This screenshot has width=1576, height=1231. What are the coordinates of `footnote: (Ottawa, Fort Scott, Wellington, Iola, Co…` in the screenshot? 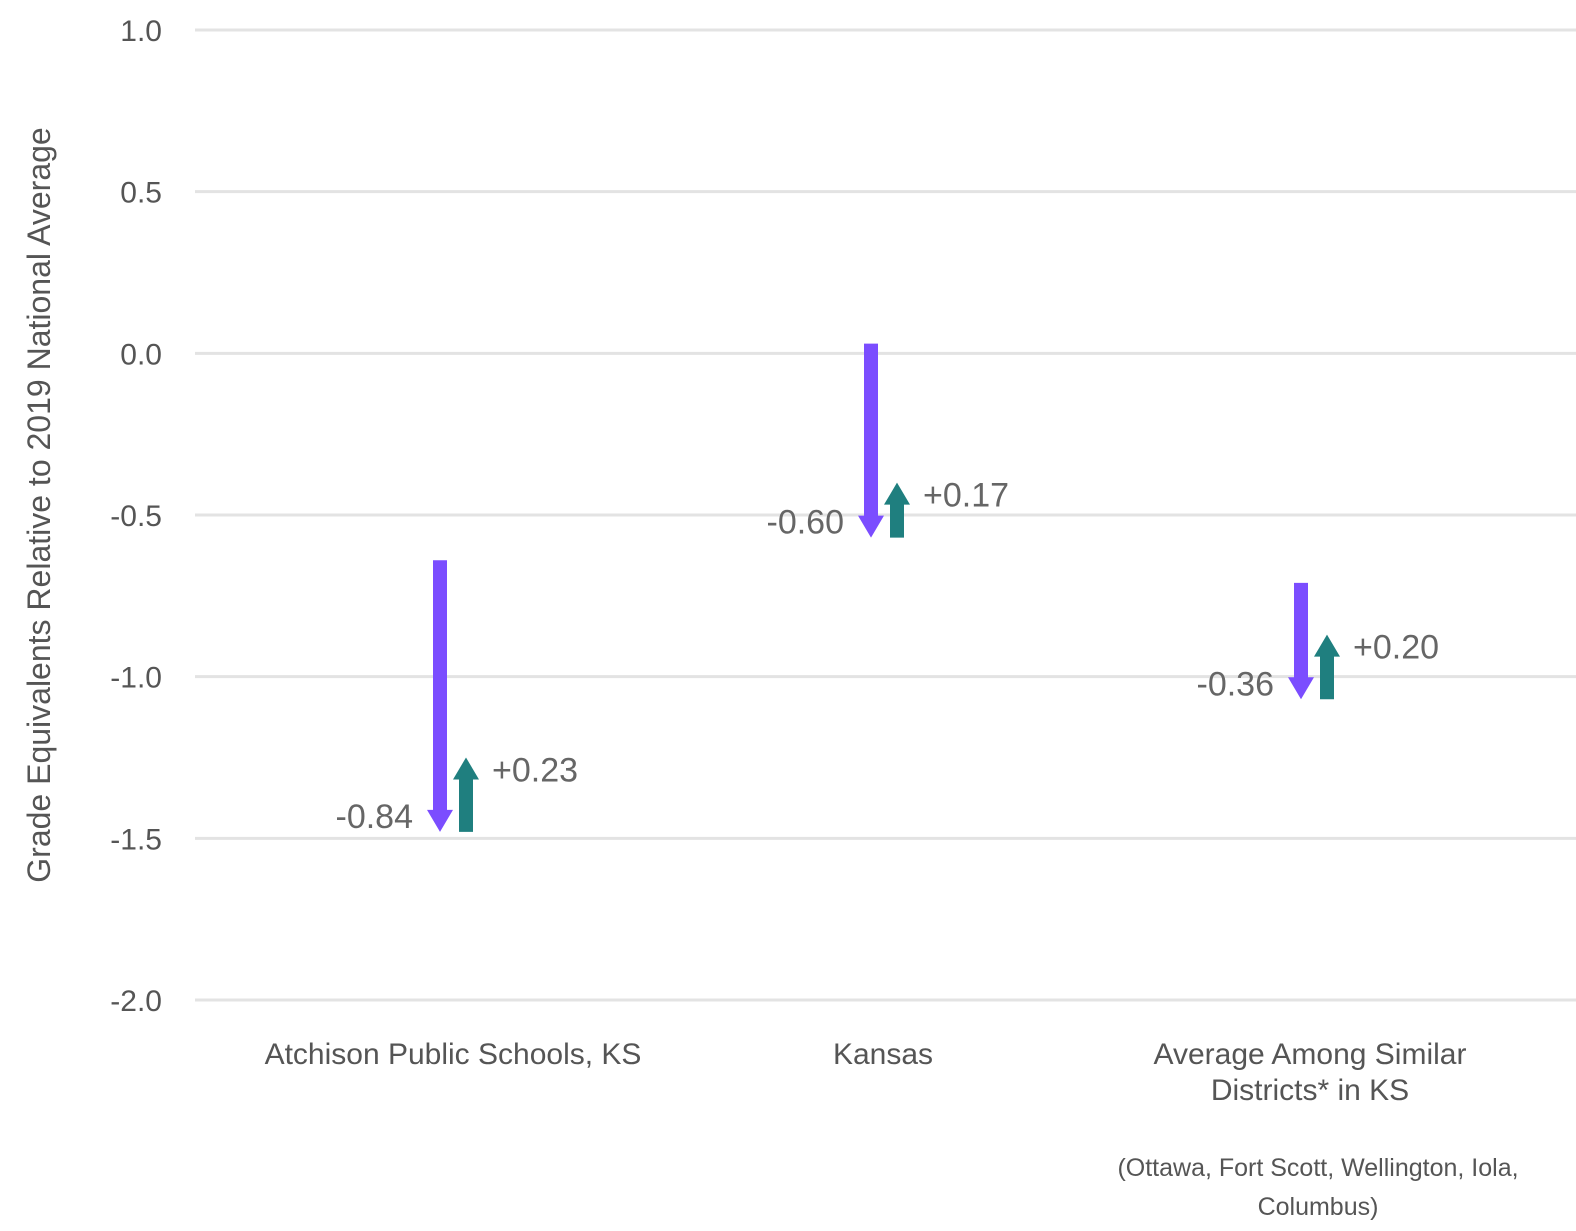 It's located at (1317, 1187).